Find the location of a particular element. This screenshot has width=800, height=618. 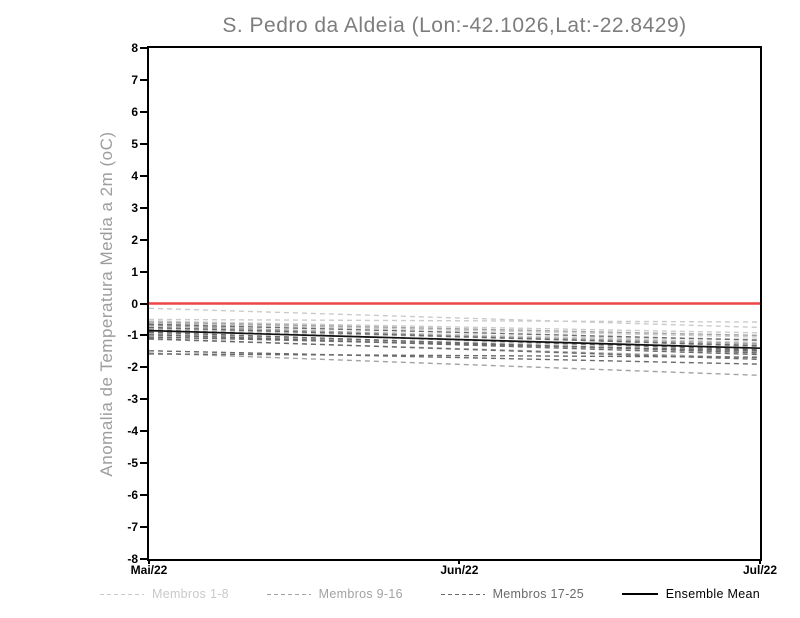

legend-item-members-1-8: Membros 1-8 is located at coordinates (164, 594).